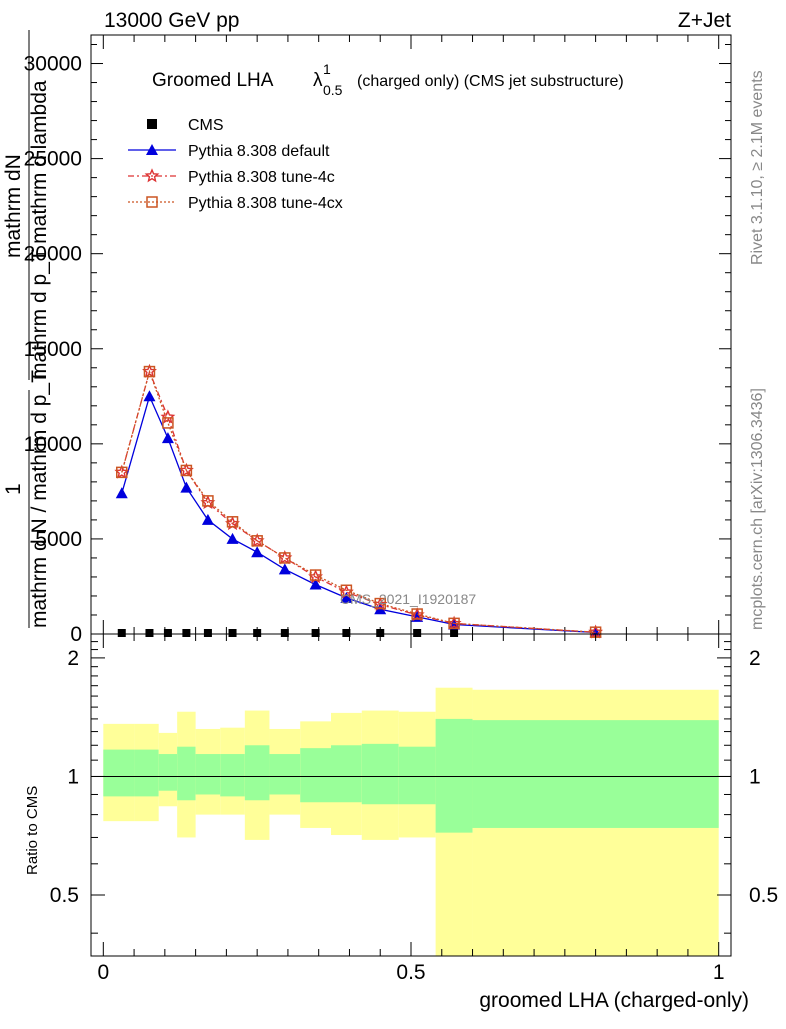 Image resolution: width=786 pixels, height=1029 pixels. What do you see at coordinates (757, 509) in the screenshot?
I see `mcplots-label: mcplots.cern.ch [arXiv:1306.3436]` at bounding box center [757, 509].